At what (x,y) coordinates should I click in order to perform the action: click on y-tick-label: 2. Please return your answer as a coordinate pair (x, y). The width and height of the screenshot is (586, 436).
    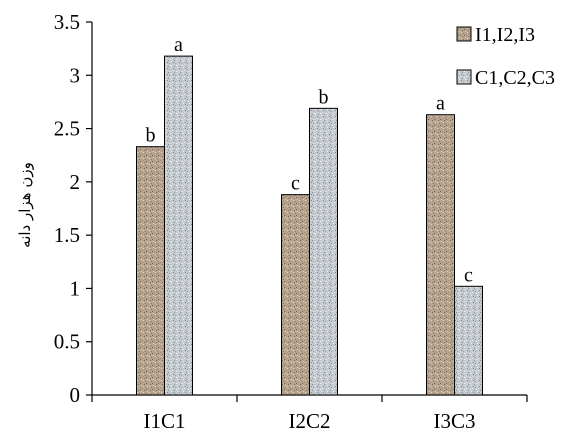
    Looking at the image, I should click on (75, 182).